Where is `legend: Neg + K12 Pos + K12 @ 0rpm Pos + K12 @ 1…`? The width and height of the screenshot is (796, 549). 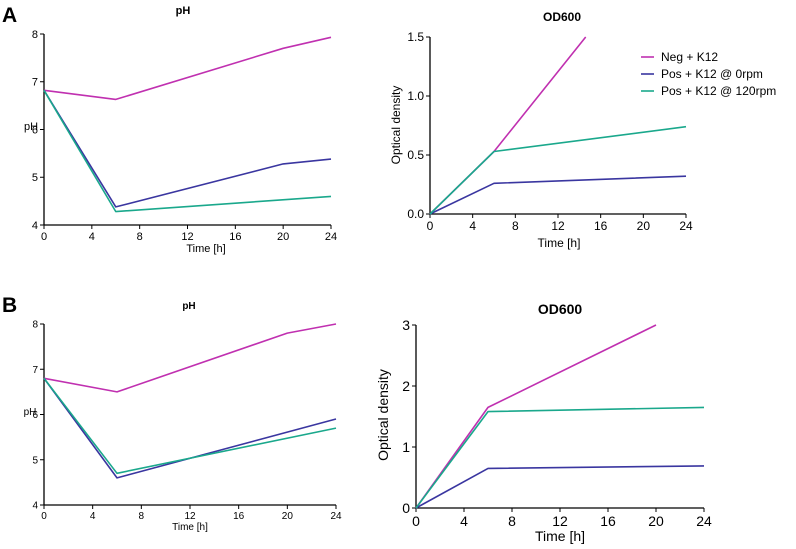 legend: Neg + K12 Pos + K12 @ 0rpm Pos + K12 @ 1… is located at coordinates (708, 74).